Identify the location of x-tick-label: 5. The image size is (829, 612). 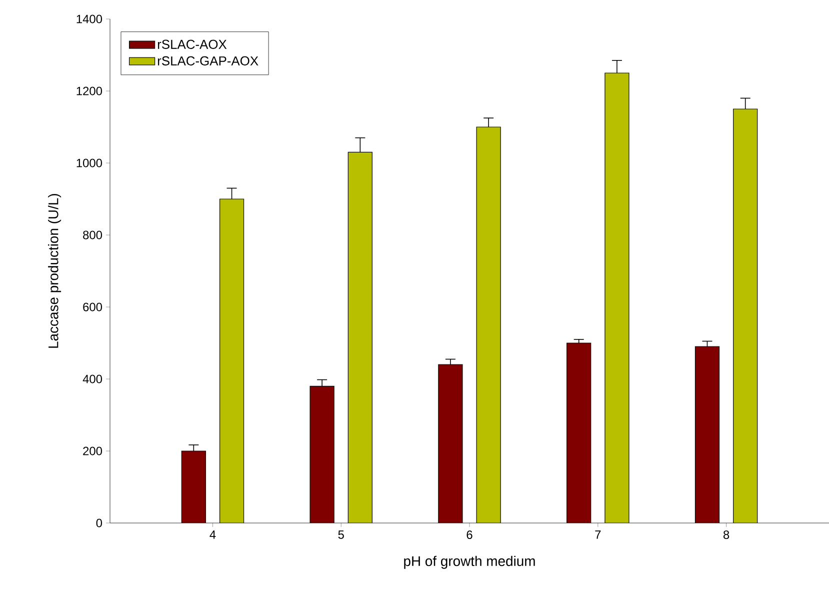
(341, 534).